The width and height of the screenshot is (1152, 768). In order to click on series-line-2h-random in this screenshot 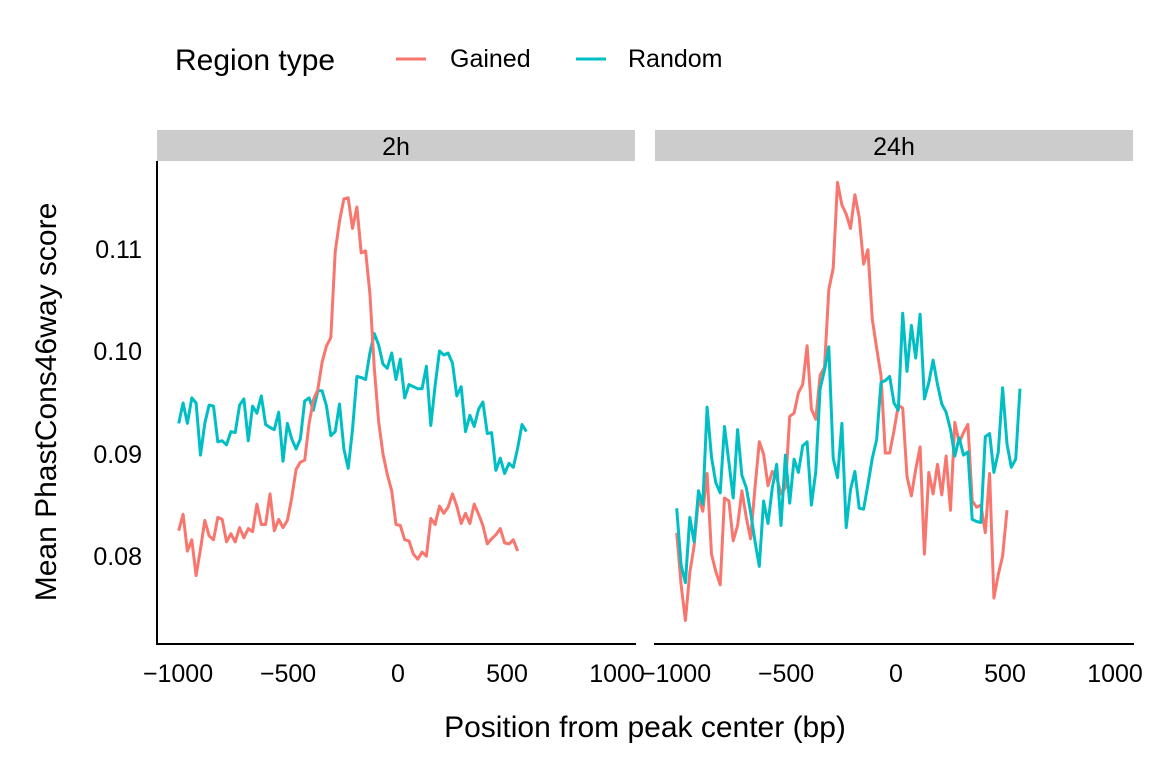, I will do `click(352, 403)`.